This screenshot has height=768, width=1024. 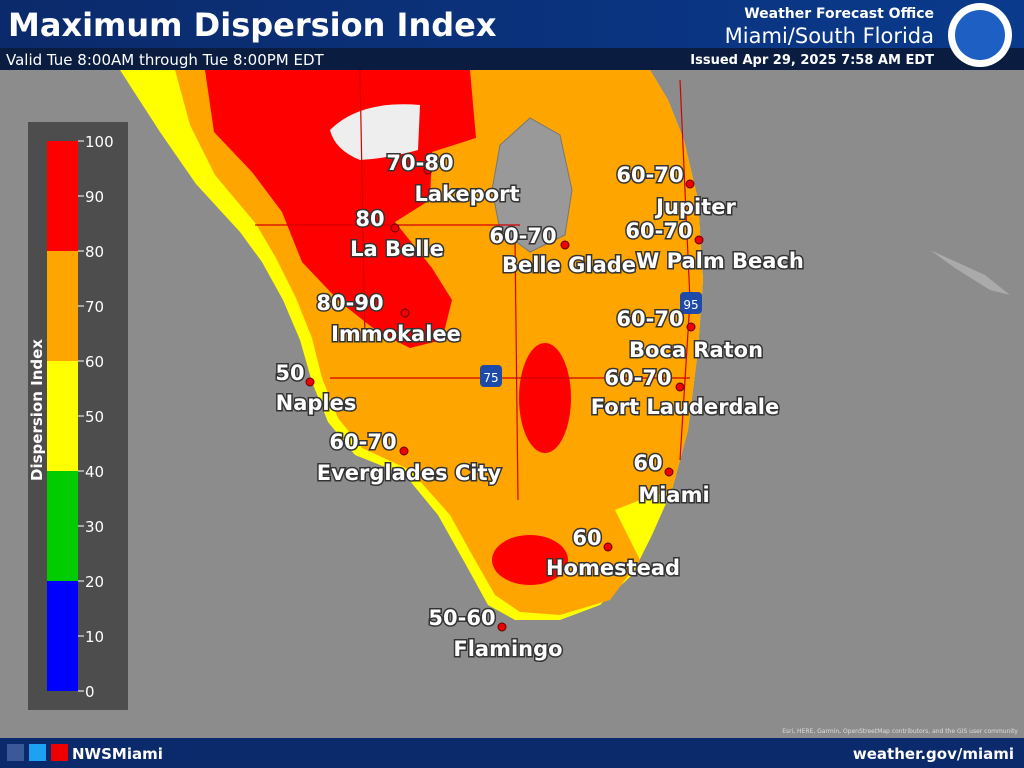 What do you see at coordinates (15, 752) in the screenshot?
I see `facebook-icon` at bounding box center [15, 752].